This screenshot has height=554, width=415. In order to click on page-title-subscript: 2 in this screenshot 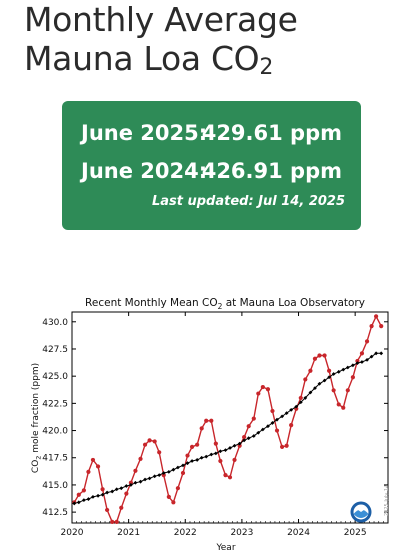, I will do `click(266, 67)`.